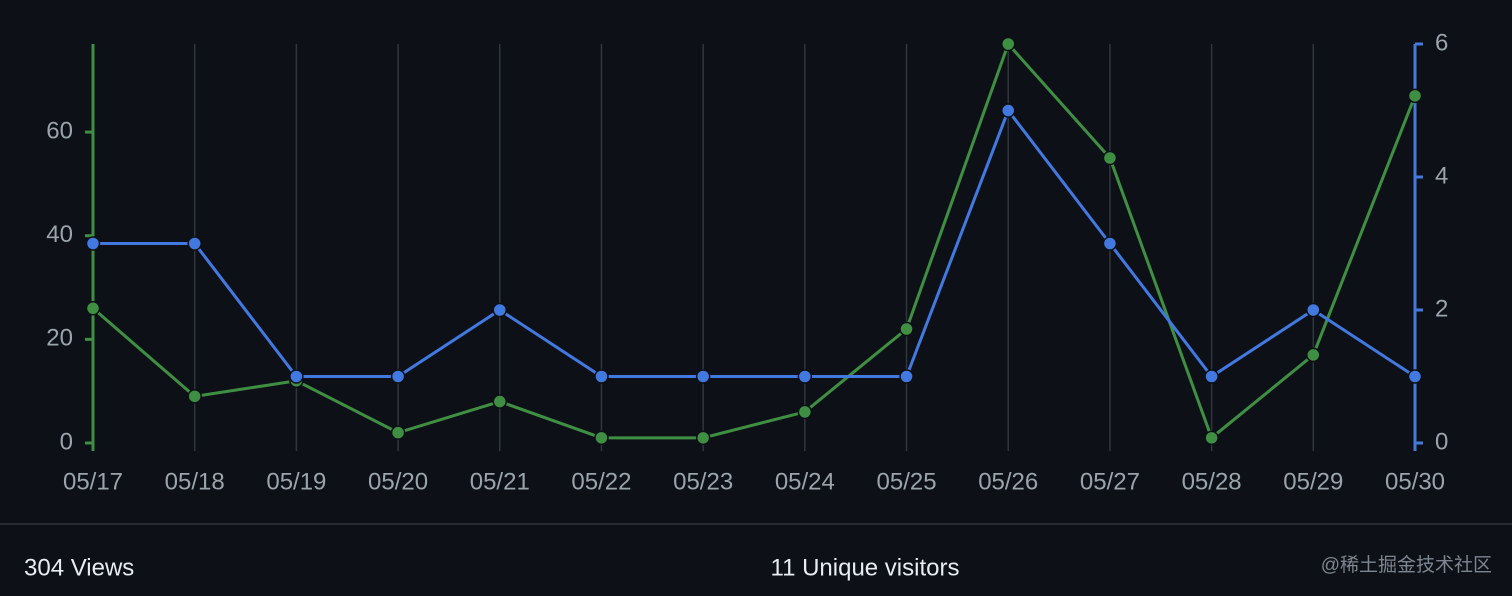 This screenshot has height=596, width=1512. Describe the element at coordinates (79, 567) in the screenshot. I see `views-total: 304 Views` at that location.